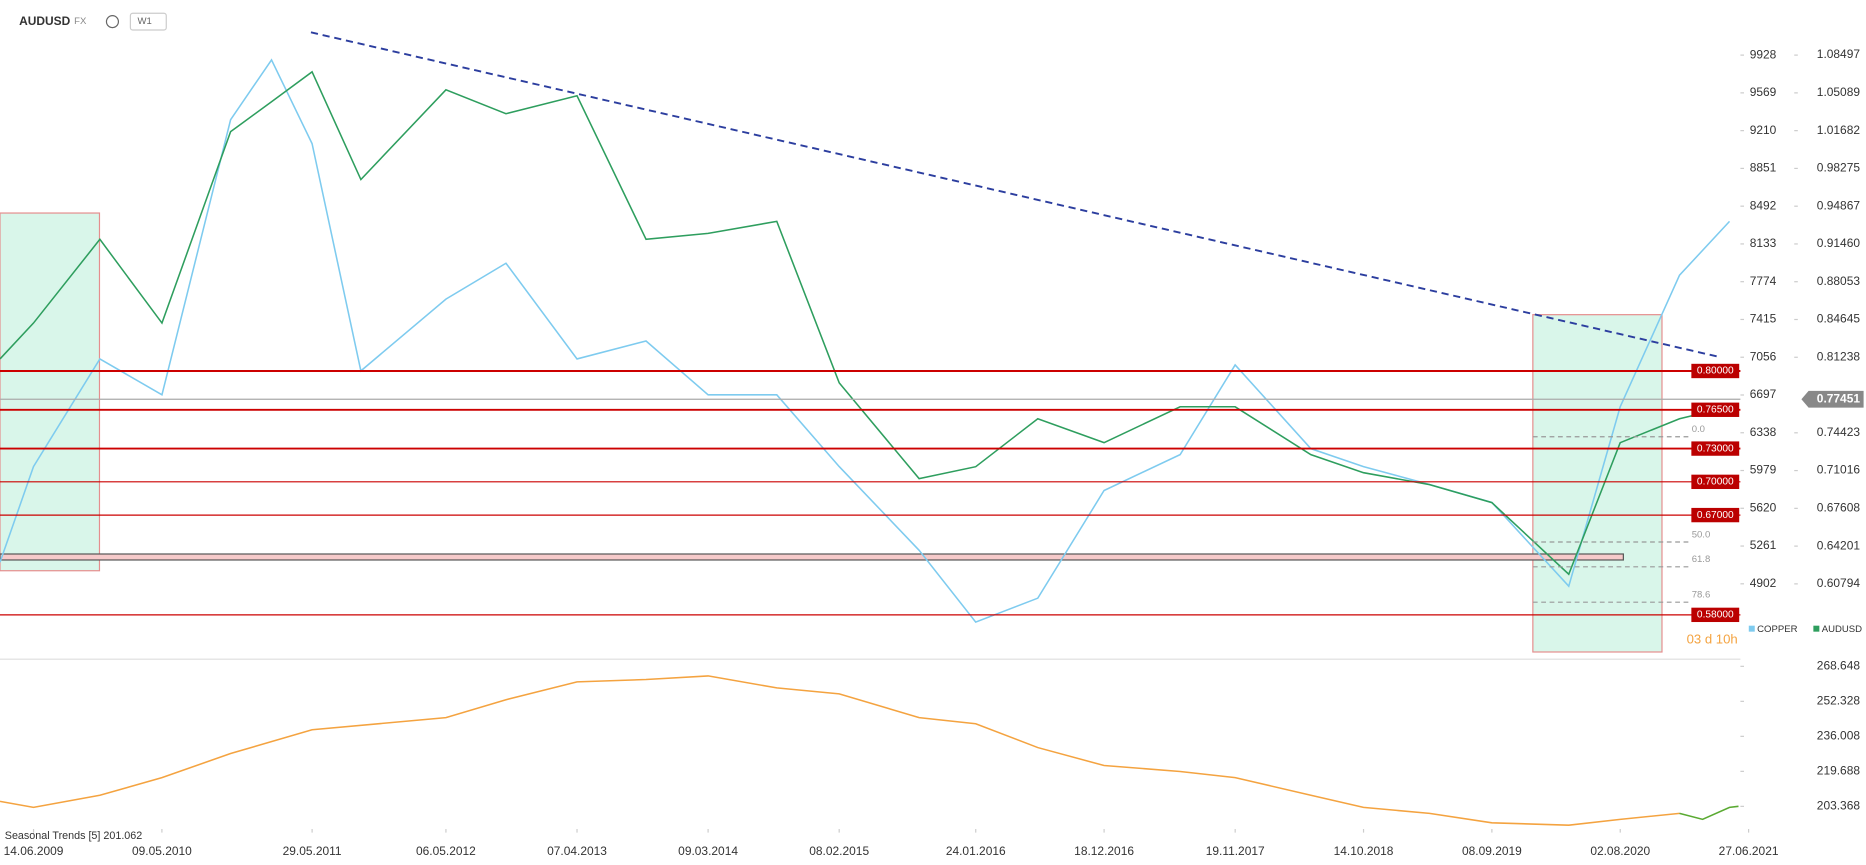  Describe the element at coordinates (1839, 356) in the screenshot. I see `y2-tick-label: 0.81238` at that location.